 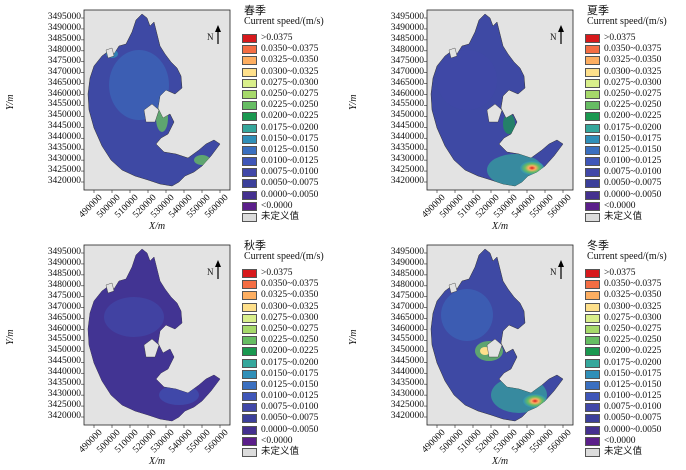 I want to click on season-title: 秋季, so click(x=255, y=245).